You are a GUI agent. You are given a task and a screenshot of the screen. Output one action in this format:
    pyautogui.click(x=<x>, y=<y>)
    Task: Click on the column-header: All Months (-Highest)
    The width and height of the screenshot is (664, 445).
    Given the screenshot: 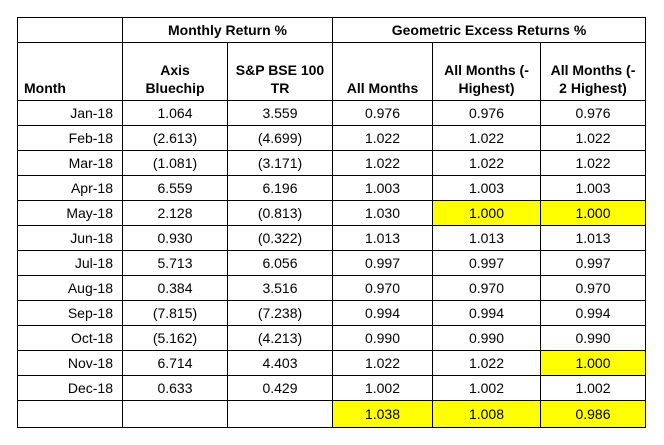 What is the action you would take?
    pyautogui.click(x=486, y=71)
    